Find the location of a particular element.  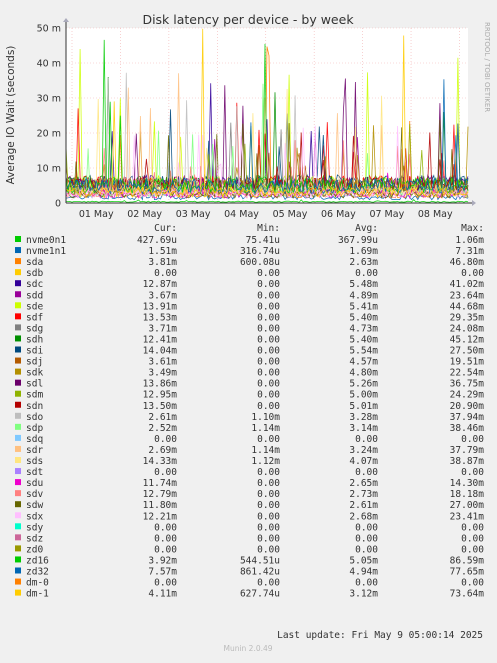

legend-value-avg: 2.68m is located at coordinates (363, 516).